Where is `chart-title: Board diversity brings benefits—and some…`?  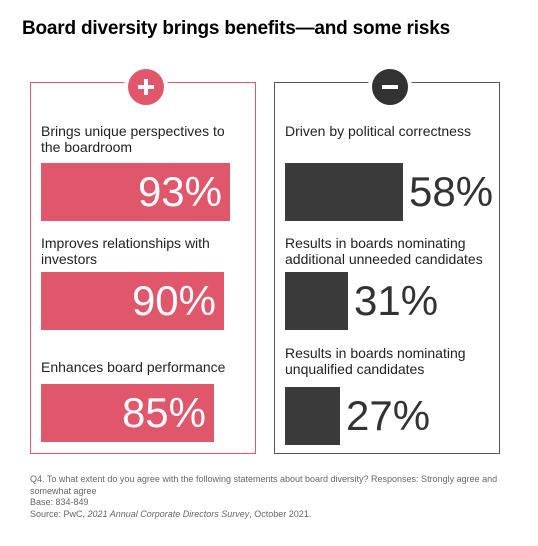 chart-title: Board diversity brings benefits—and some… is located at coordinates (236, 28).